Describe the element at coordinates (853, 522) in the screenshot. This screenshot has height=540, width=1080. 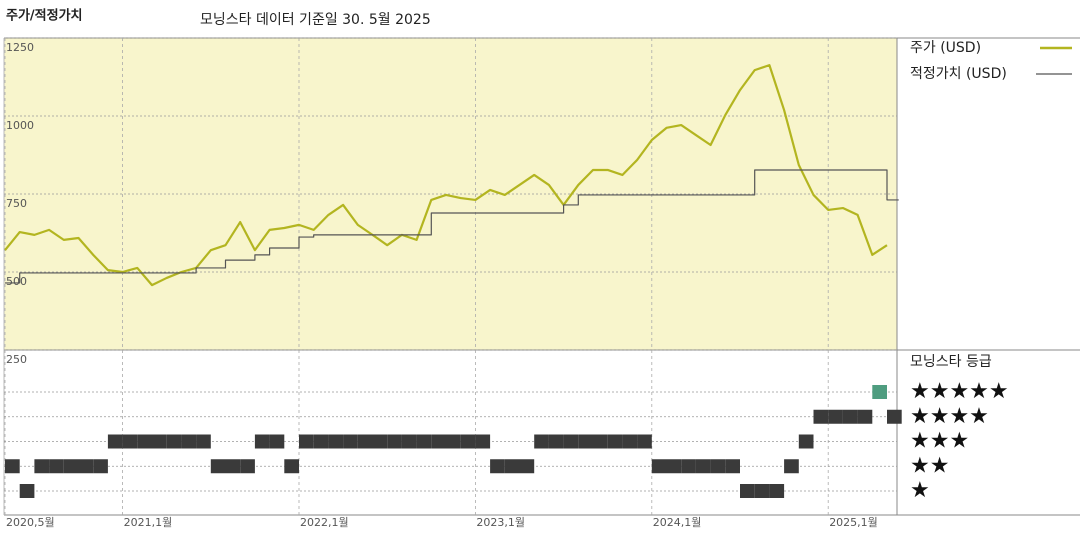
I see `x-tick-label: 2025,1월` at that location.